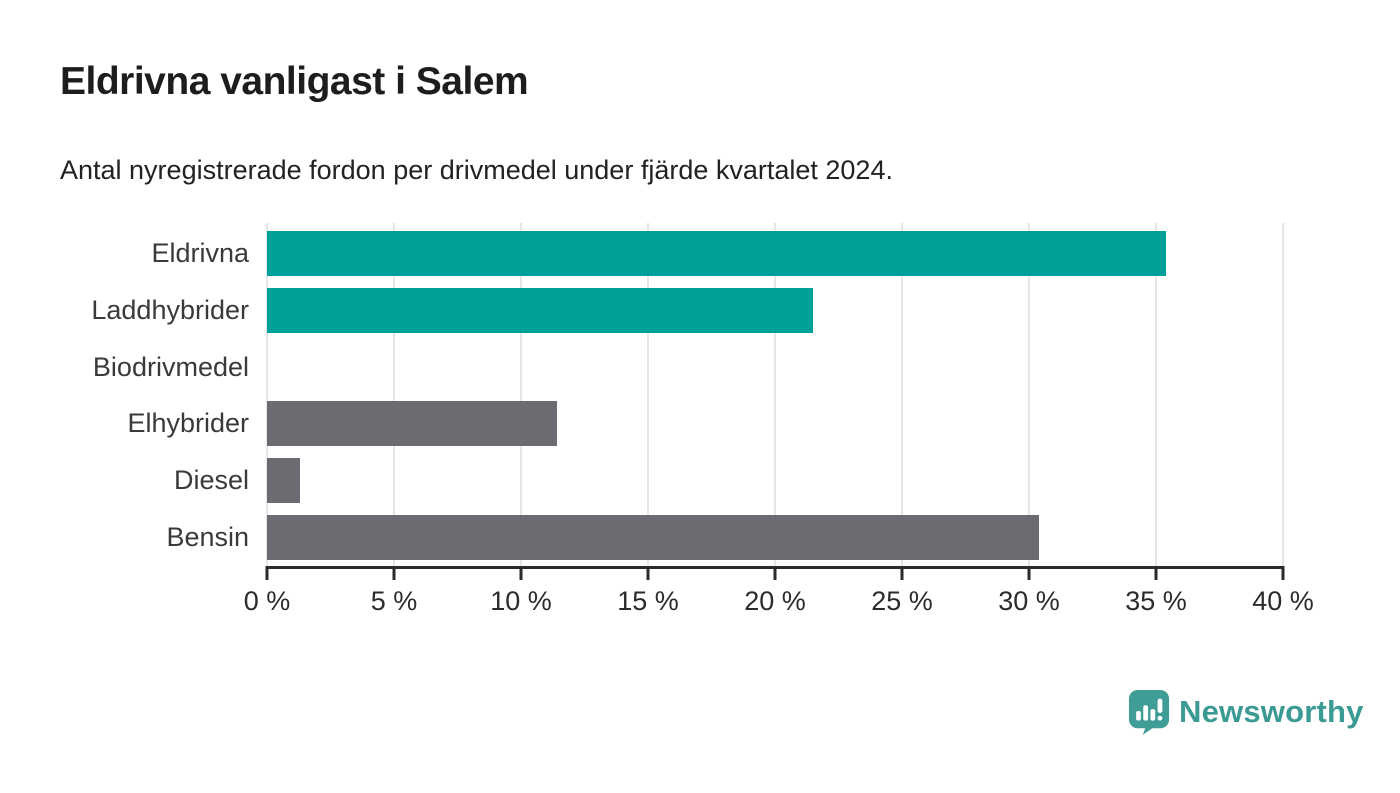 The image size is (1400, 793). What do you see at coordinates (394, 601) in the screenshot?
I see `x-axis-tick-label-5: 5 %` at bounding box center [394, 601].